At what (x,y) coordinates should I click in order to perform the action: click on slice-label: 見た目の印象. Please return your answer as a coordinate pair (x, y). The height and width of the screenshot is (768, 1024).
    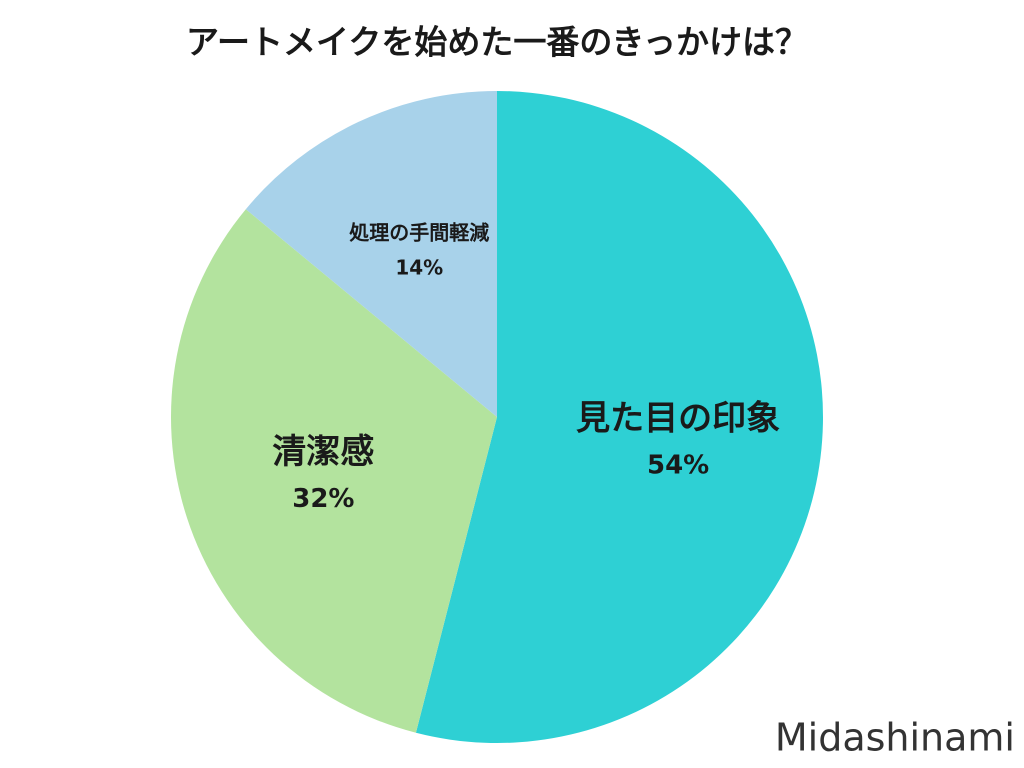
    Looking at the image, I should click on (678, 418).